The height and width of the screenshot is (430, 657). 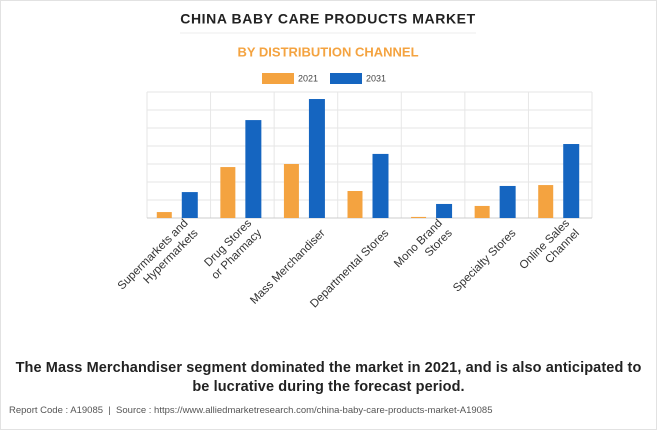 I want to click on chart-title: CHINA BABY CARE PRODUCTS MARKET, so click(x=328, y=19).